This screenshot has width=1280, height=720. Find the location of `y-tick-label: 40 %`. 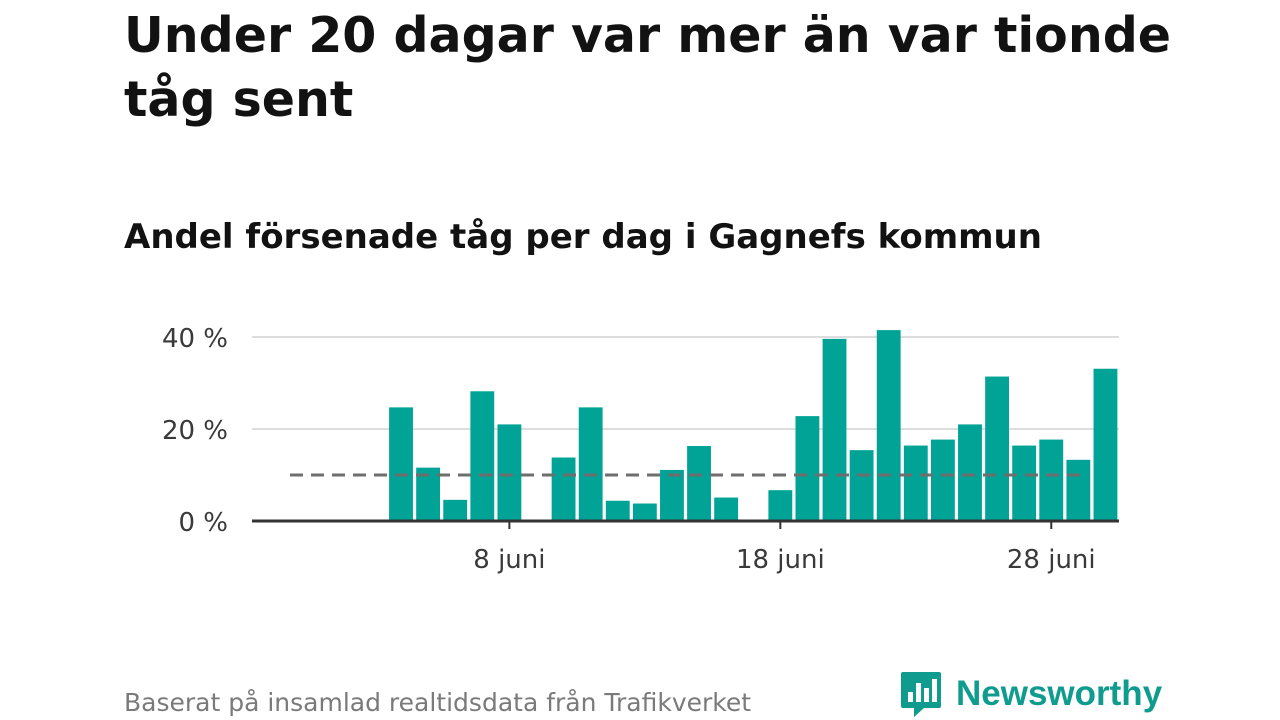

y-tick-label: 40 % is located at coordinates (195, 339).